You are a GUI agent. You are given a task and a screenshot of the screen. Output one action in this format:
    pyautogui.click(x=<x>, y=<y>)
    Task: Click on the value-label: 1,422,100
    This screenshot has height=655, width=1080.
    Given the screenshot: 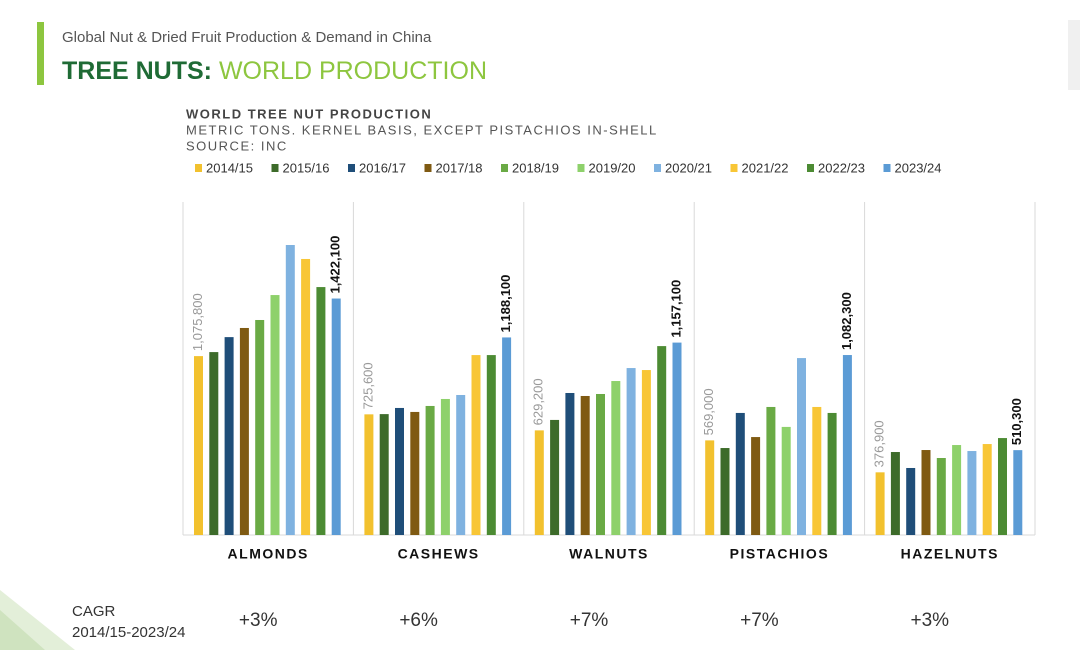 What is the action you would take?
    pyautogui.click(x=335, y=265)
    